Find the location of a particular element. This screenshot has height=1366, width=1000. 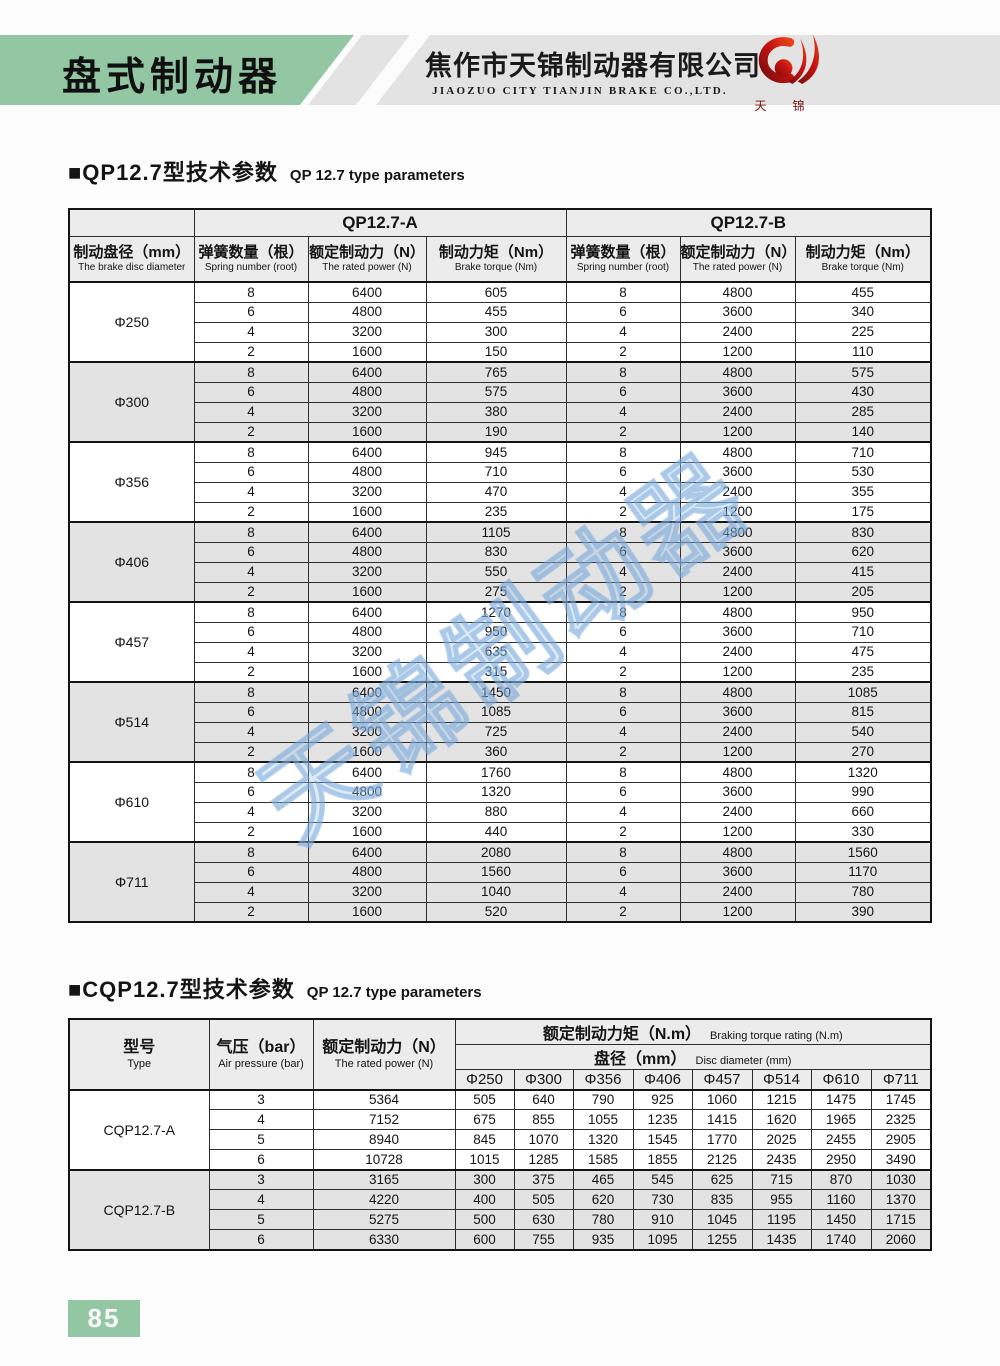

qp-group-header-b: QP12.7-B is located at coordinates (748, 222).